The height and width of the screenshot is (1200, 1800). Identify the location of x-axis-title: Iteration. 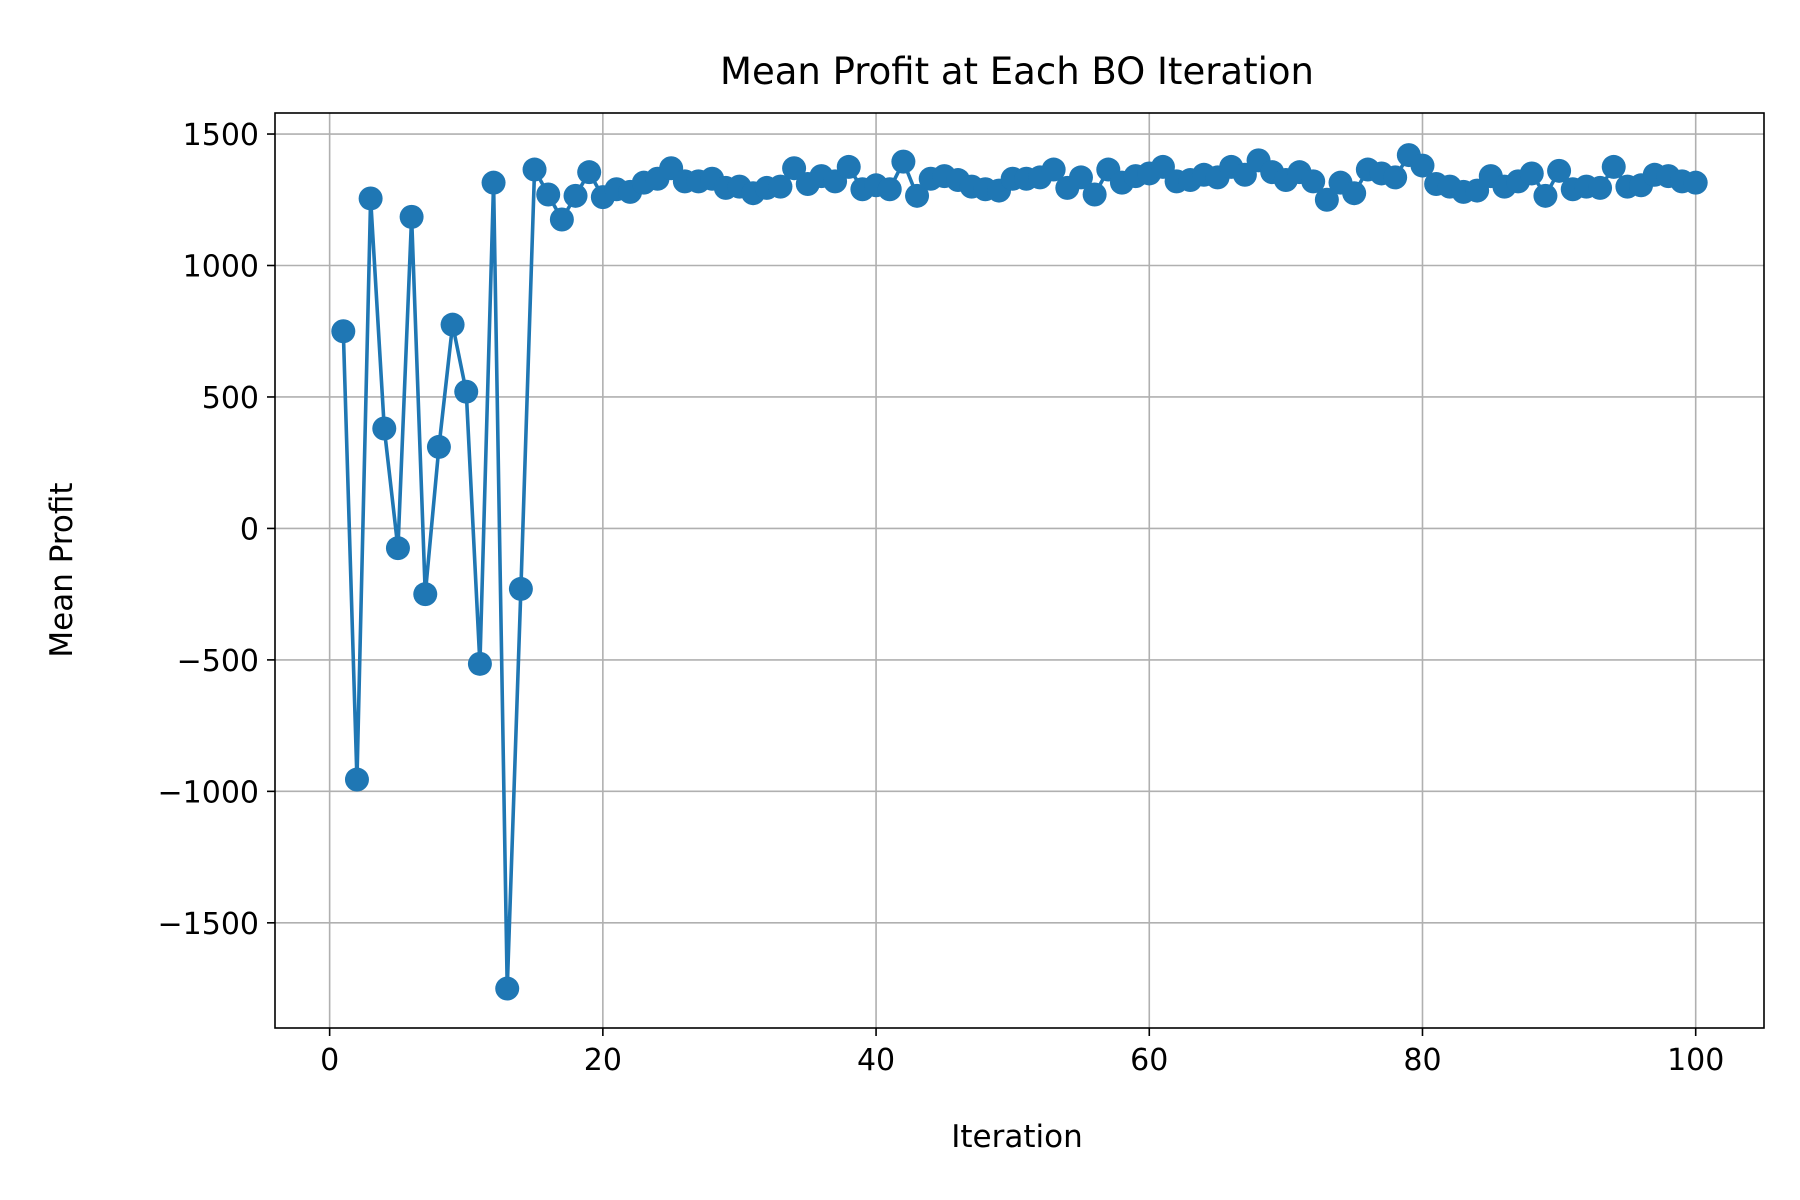
(1017, 1137).